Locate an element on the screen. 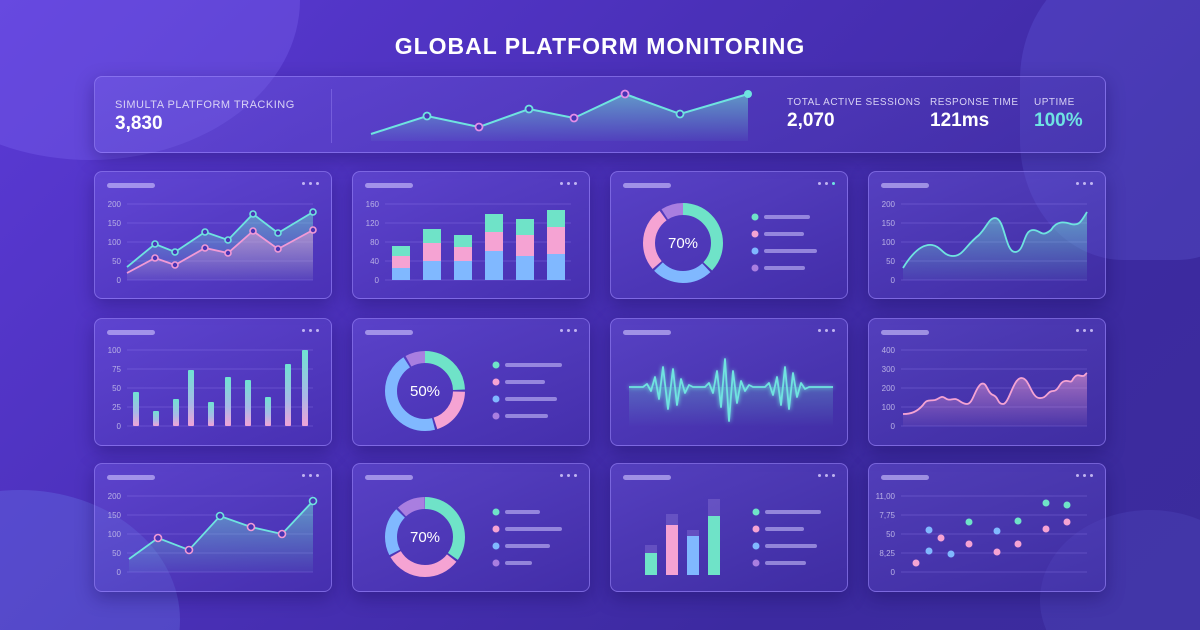 This screenshot has height=630, width=1200. summary-sparkline is located at coordinates (561, 115).